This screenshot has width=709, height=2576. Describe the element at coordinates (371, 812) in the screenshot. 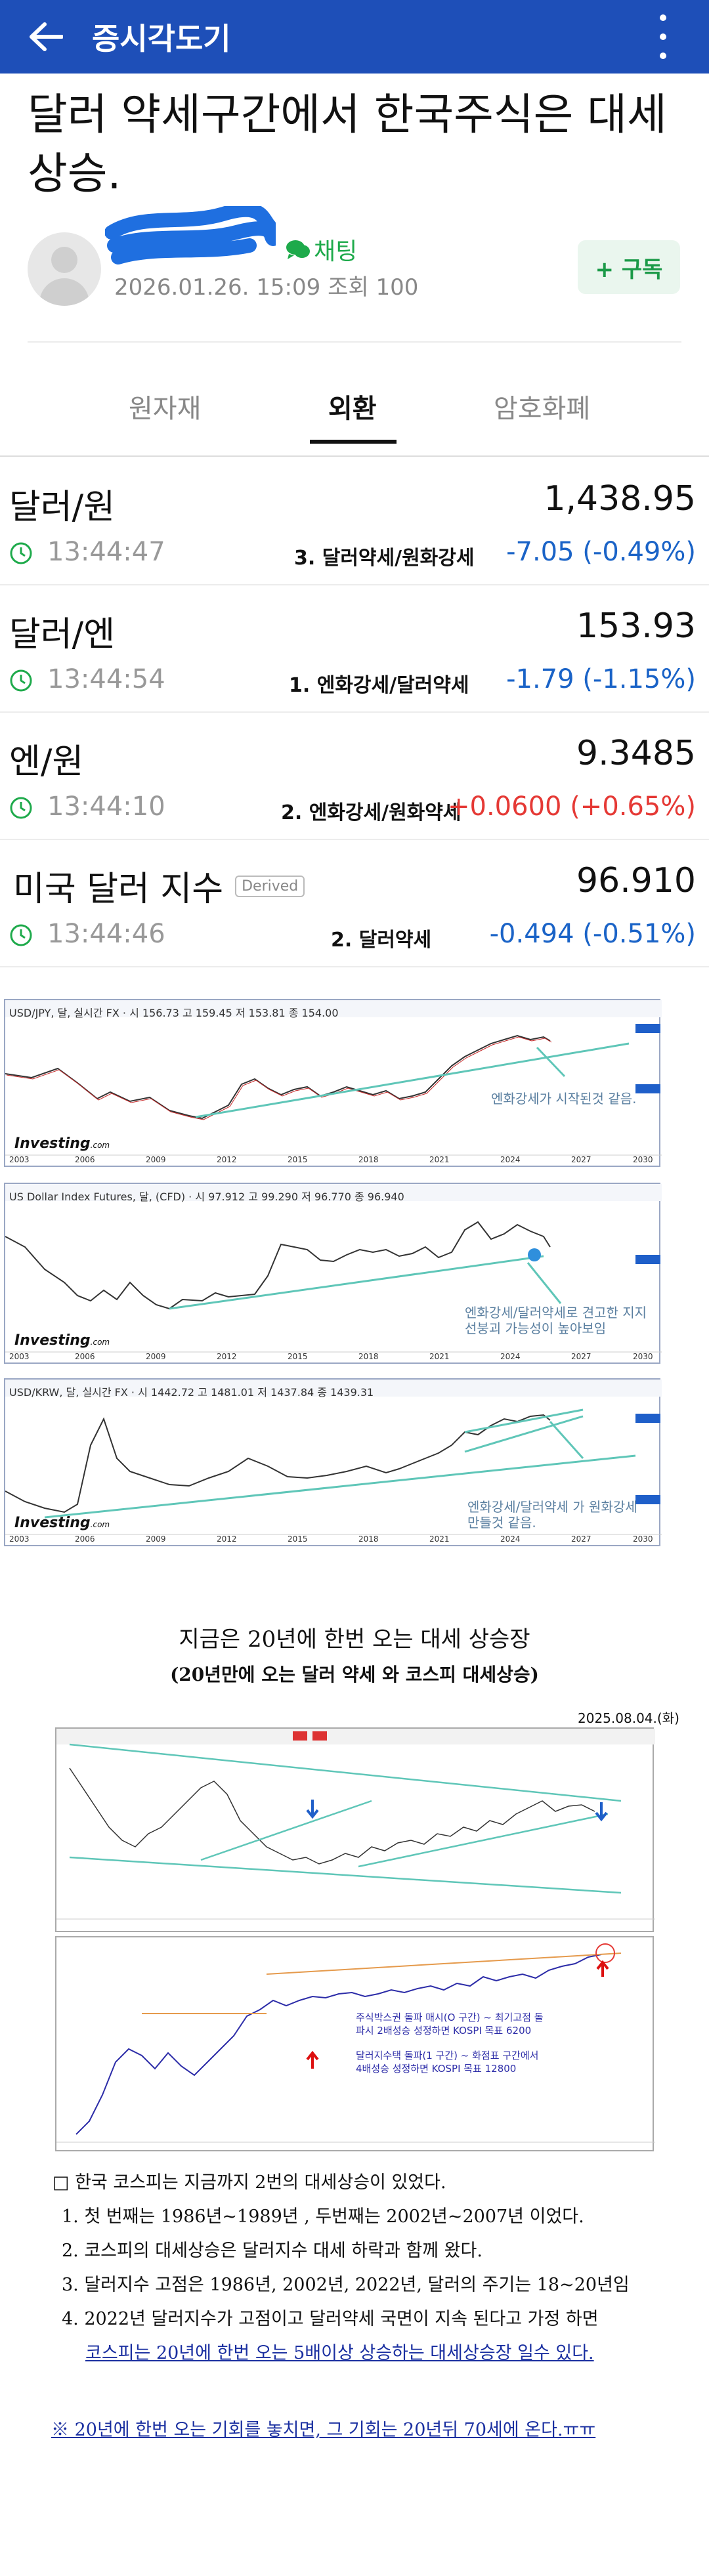

I see `quote-annotation: 2. 엔화강세/원화약세` at that location.